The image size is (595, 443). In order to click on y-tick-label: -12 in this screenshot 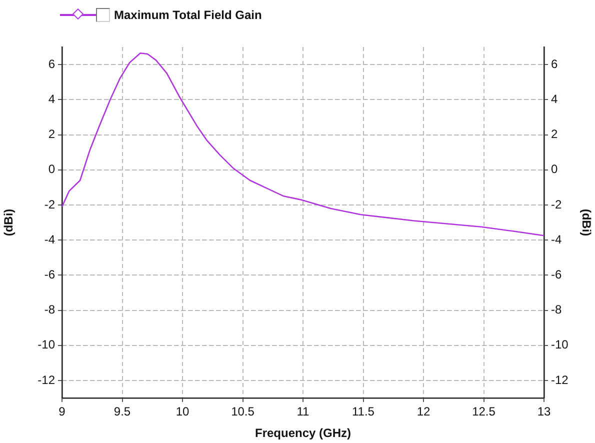, I will do `click(47, 379)`.